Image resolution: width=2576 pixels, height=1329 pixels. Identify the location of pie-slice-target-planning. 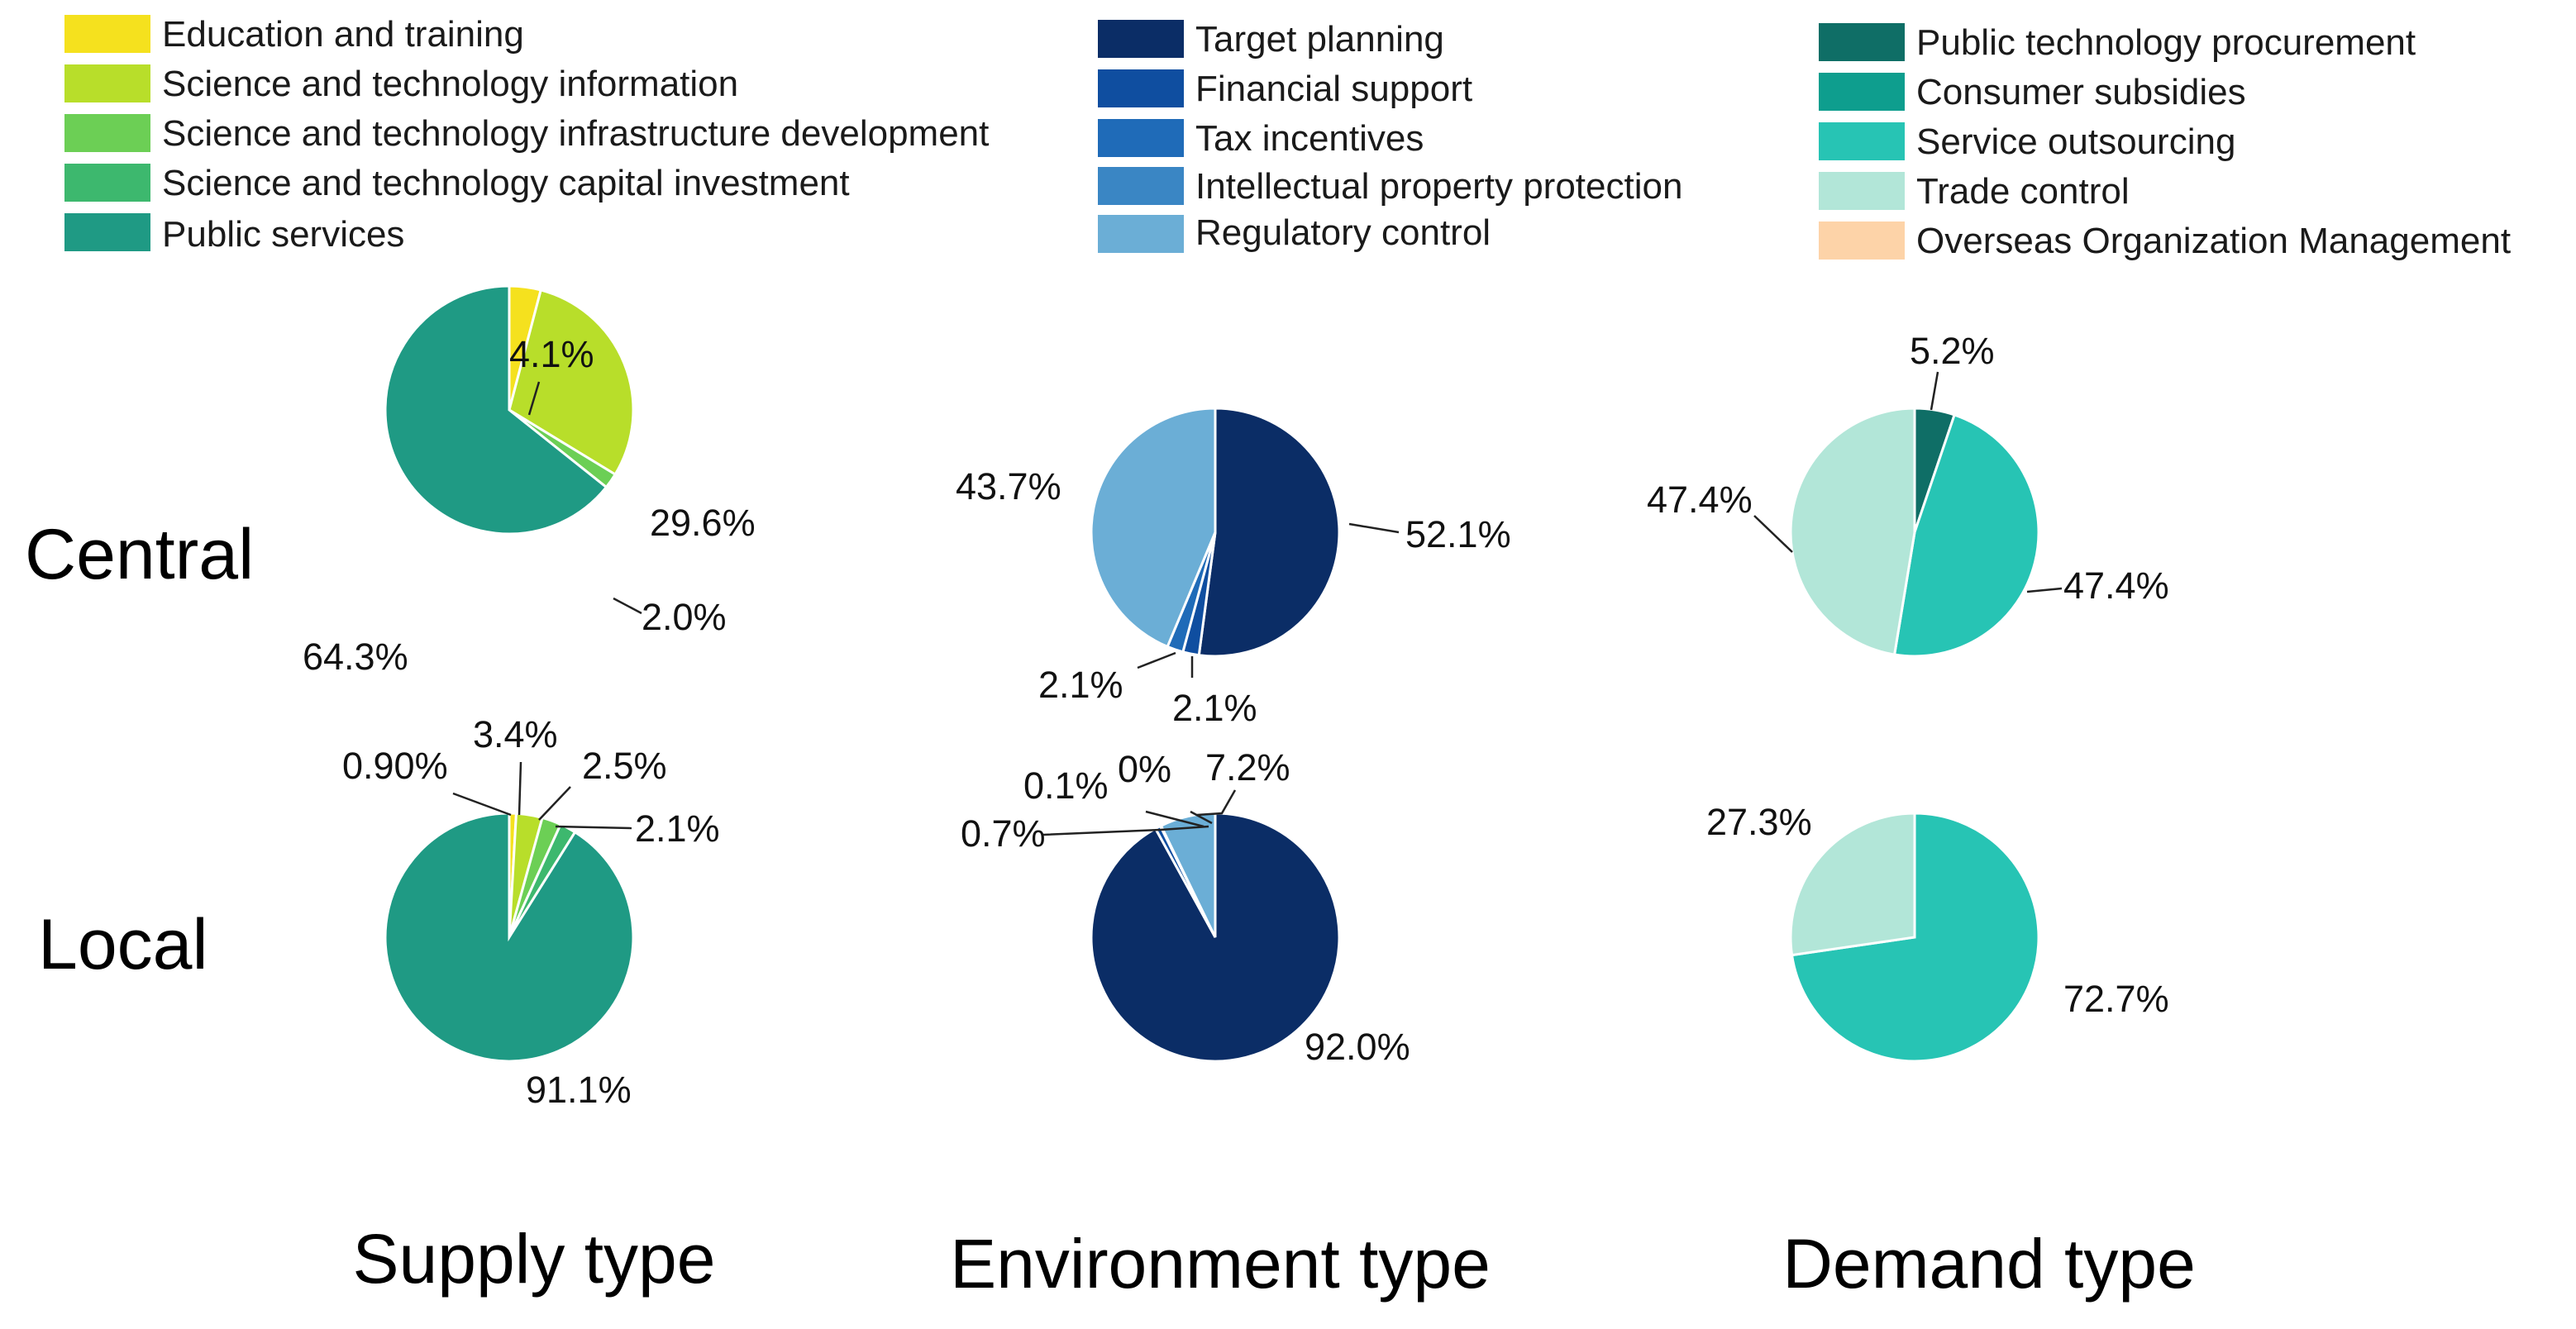
(1269, 532).